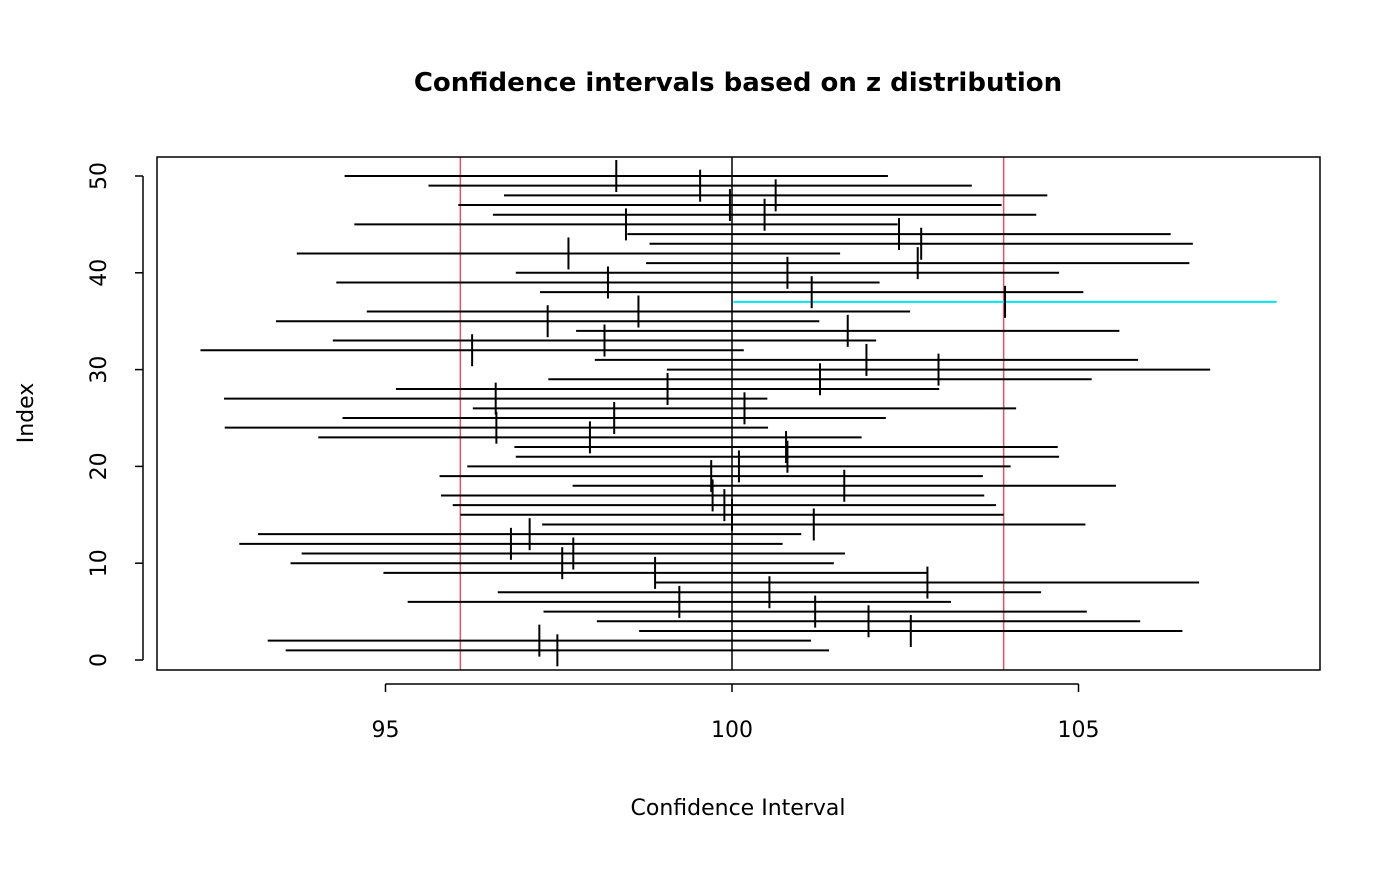 Image resolution: width=1400 pixels, height=870 pixels. What do you see at coordinates (99, 273) in the screenshot?
I see `y-tick-label: 40` at bounding box center [99, 273].